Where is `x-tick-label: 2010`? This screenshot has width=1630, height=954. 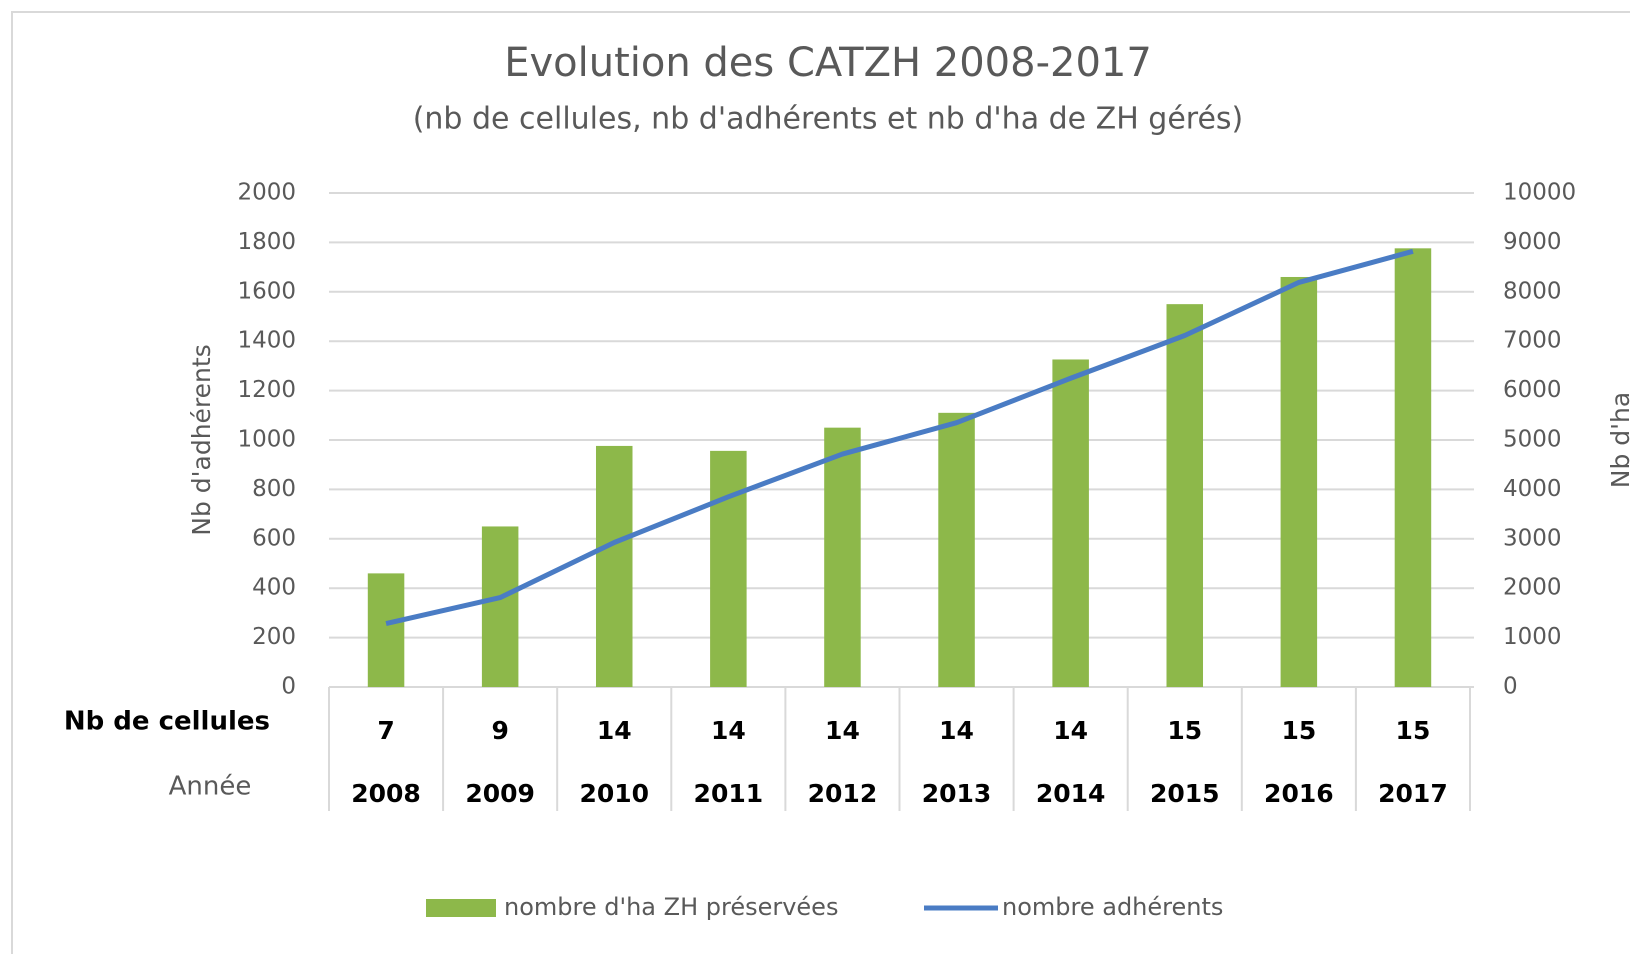
x-tick-label: 2010 is located at coordinates (614, 793).